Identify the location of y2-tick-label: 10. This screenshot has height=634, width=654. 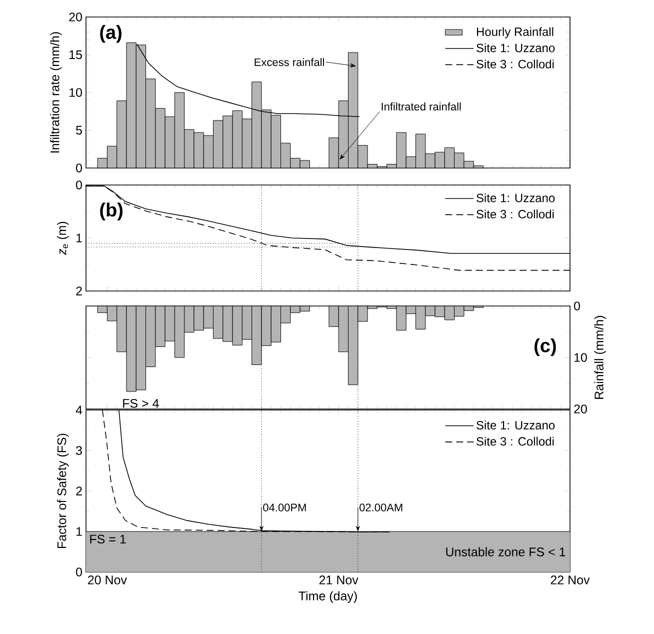
(580, 357).